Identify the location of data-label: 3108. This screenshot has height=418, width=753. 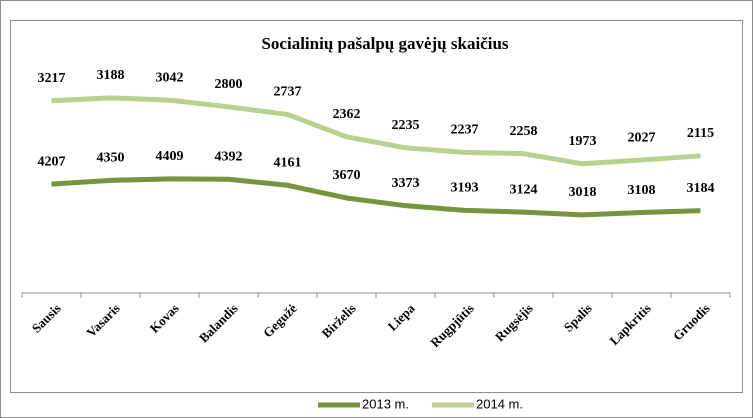
(642, 190).